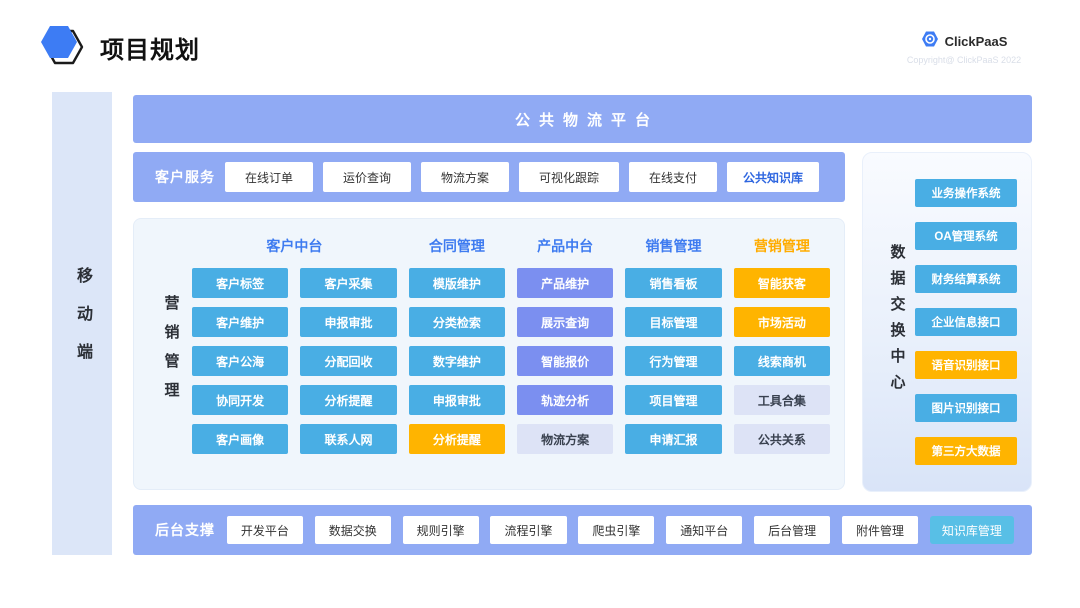 The image size is (1080, 608). Describe the element at coordinates (240, 439) in the screenshot. I see `matrix-cell: 客户画像` at that location.